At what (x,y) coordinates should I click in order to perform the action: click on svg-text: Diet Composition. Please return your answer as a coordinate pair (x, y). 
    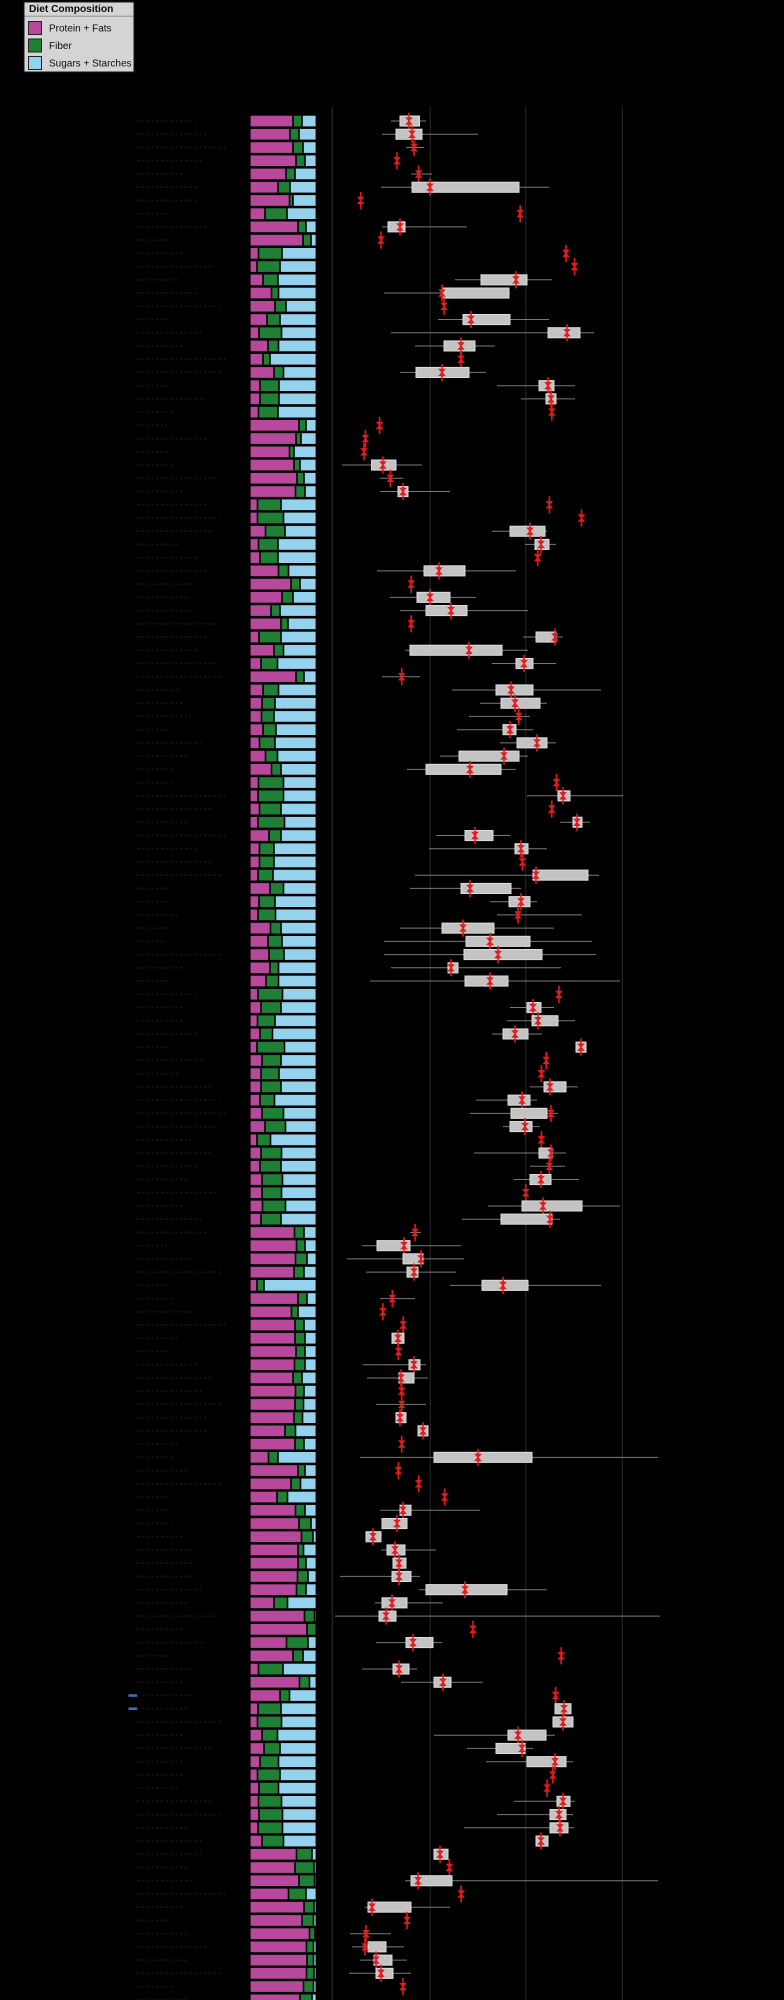
    Looking at the image, I should click on (71, 9).